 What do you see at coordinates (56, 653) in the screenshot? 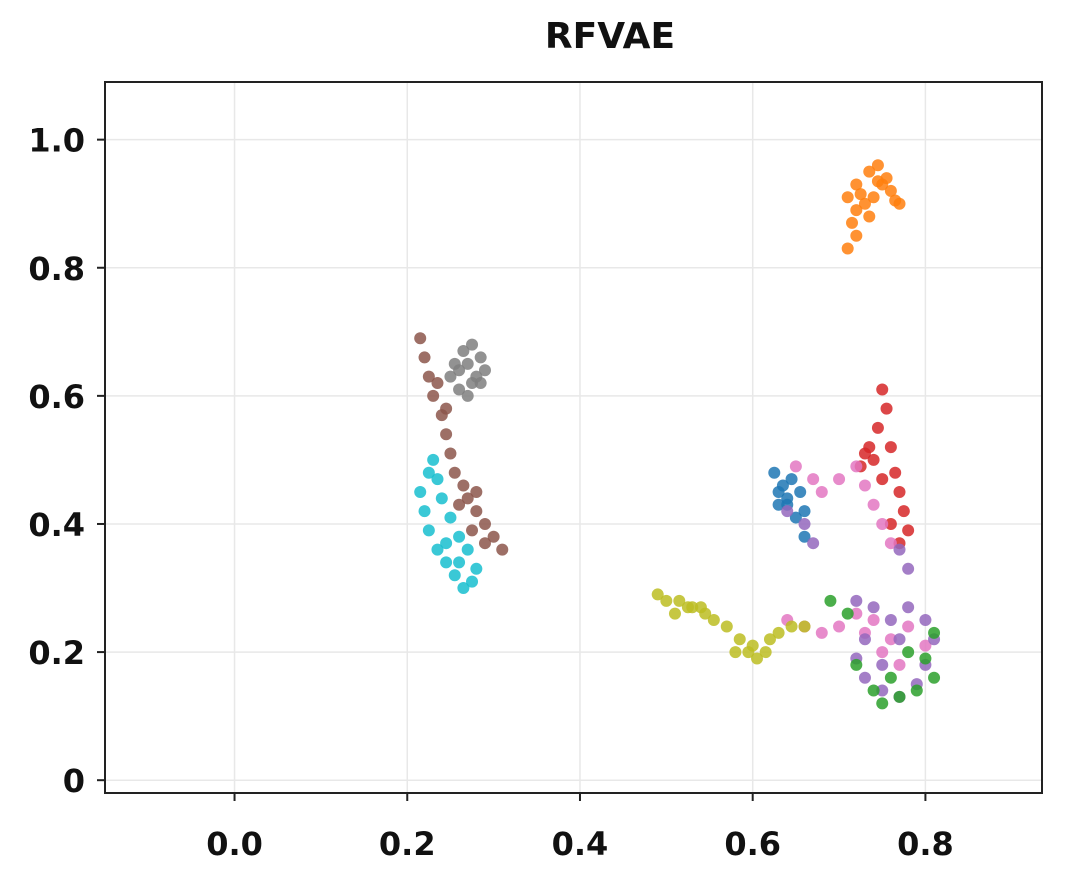
I see `y-tick-label: 0.2` at bounding box center [56, 653].